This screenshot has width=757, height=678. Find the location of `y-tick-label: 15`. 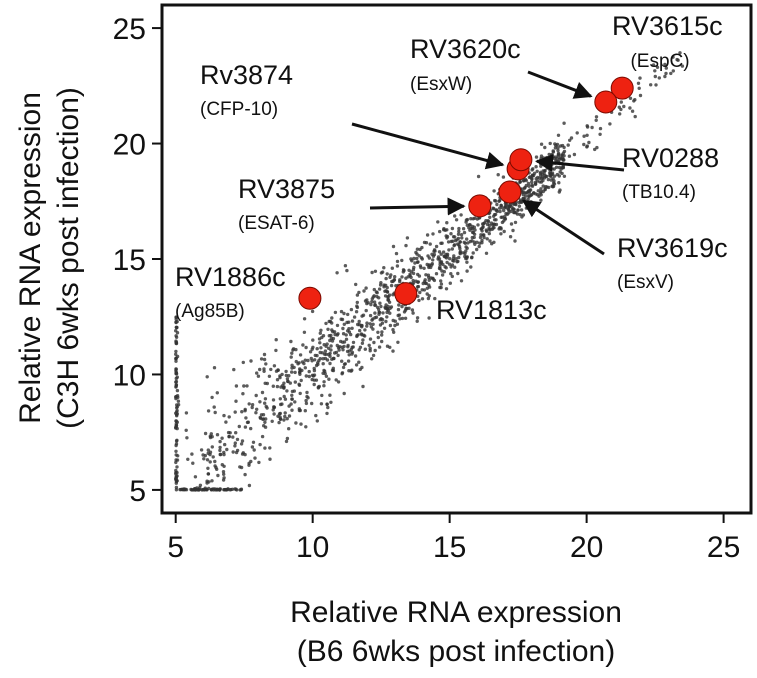

y-tick-label: 15 is located at coordinates (129, 260).